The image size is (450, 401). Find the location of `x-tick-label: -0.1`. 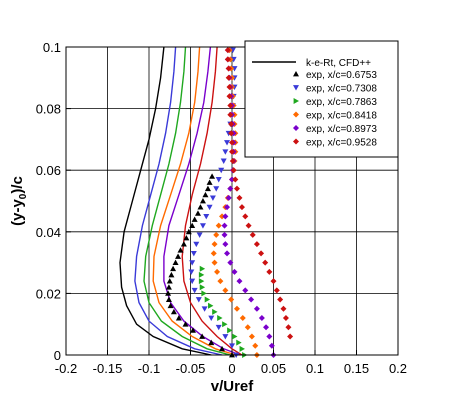

x-tick-label: -0.1 is located at coordinates (149, 368).